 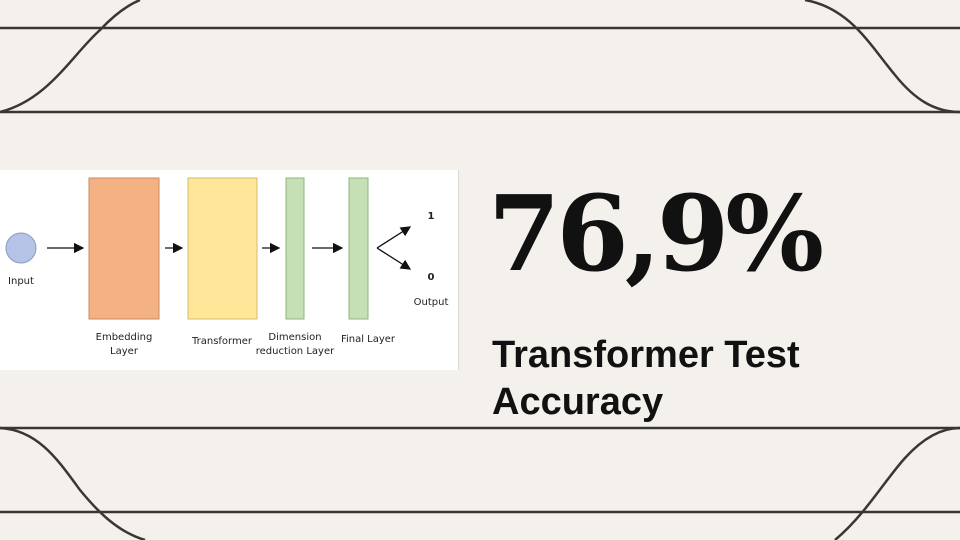 I want to click on top-right-curve, so click(x=882, y=57).